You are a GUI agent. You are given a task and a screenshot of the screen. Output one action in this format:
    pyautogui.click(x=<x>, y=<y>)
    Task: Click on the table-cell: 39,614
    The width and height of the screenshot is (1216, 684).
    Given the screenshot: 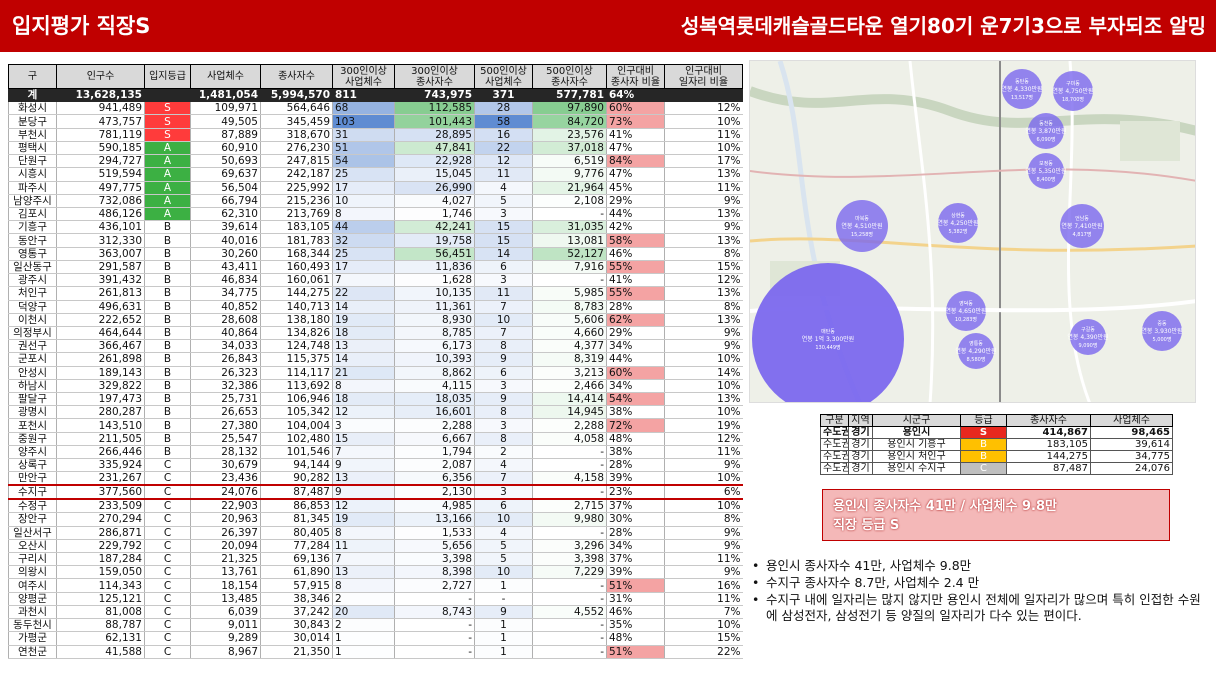 What is the action you would take?
    pyautogui.click(x=225, y=227)
    